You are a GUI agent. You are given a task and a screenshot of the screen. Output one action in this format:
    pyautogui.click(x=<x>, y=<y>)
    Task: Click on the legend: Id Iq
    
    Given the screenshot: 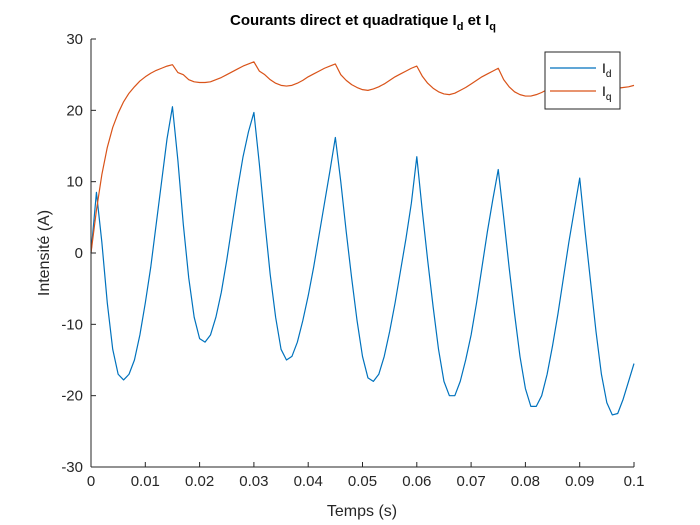 What is the action you would take?
    pyautogui.click(x=582, y=80)
    